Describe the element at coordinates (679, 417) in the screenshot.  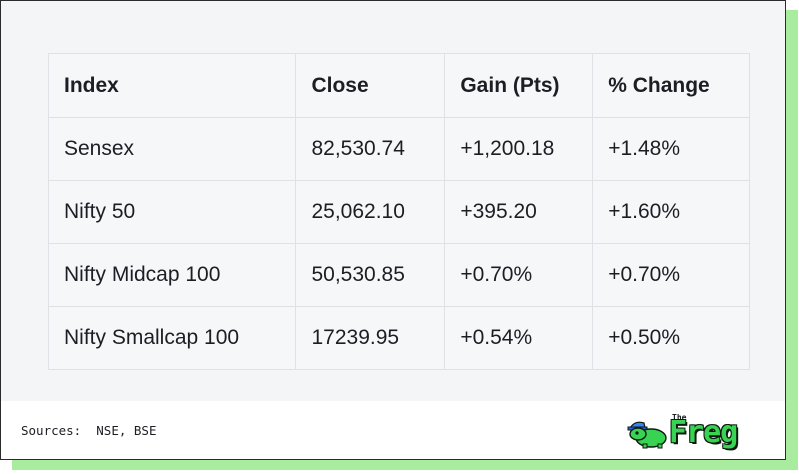
I see `logo-small-text: The` at that location.